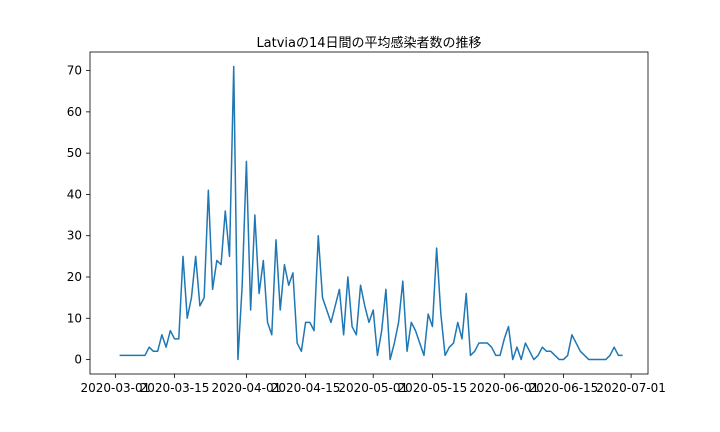 The width and height of the screenshot is (720, 432). What do you see at coordinates (373, 388) in the screenshot?
I see `x-tick-label: 2020-05-01` at bounding box center [373, 388].